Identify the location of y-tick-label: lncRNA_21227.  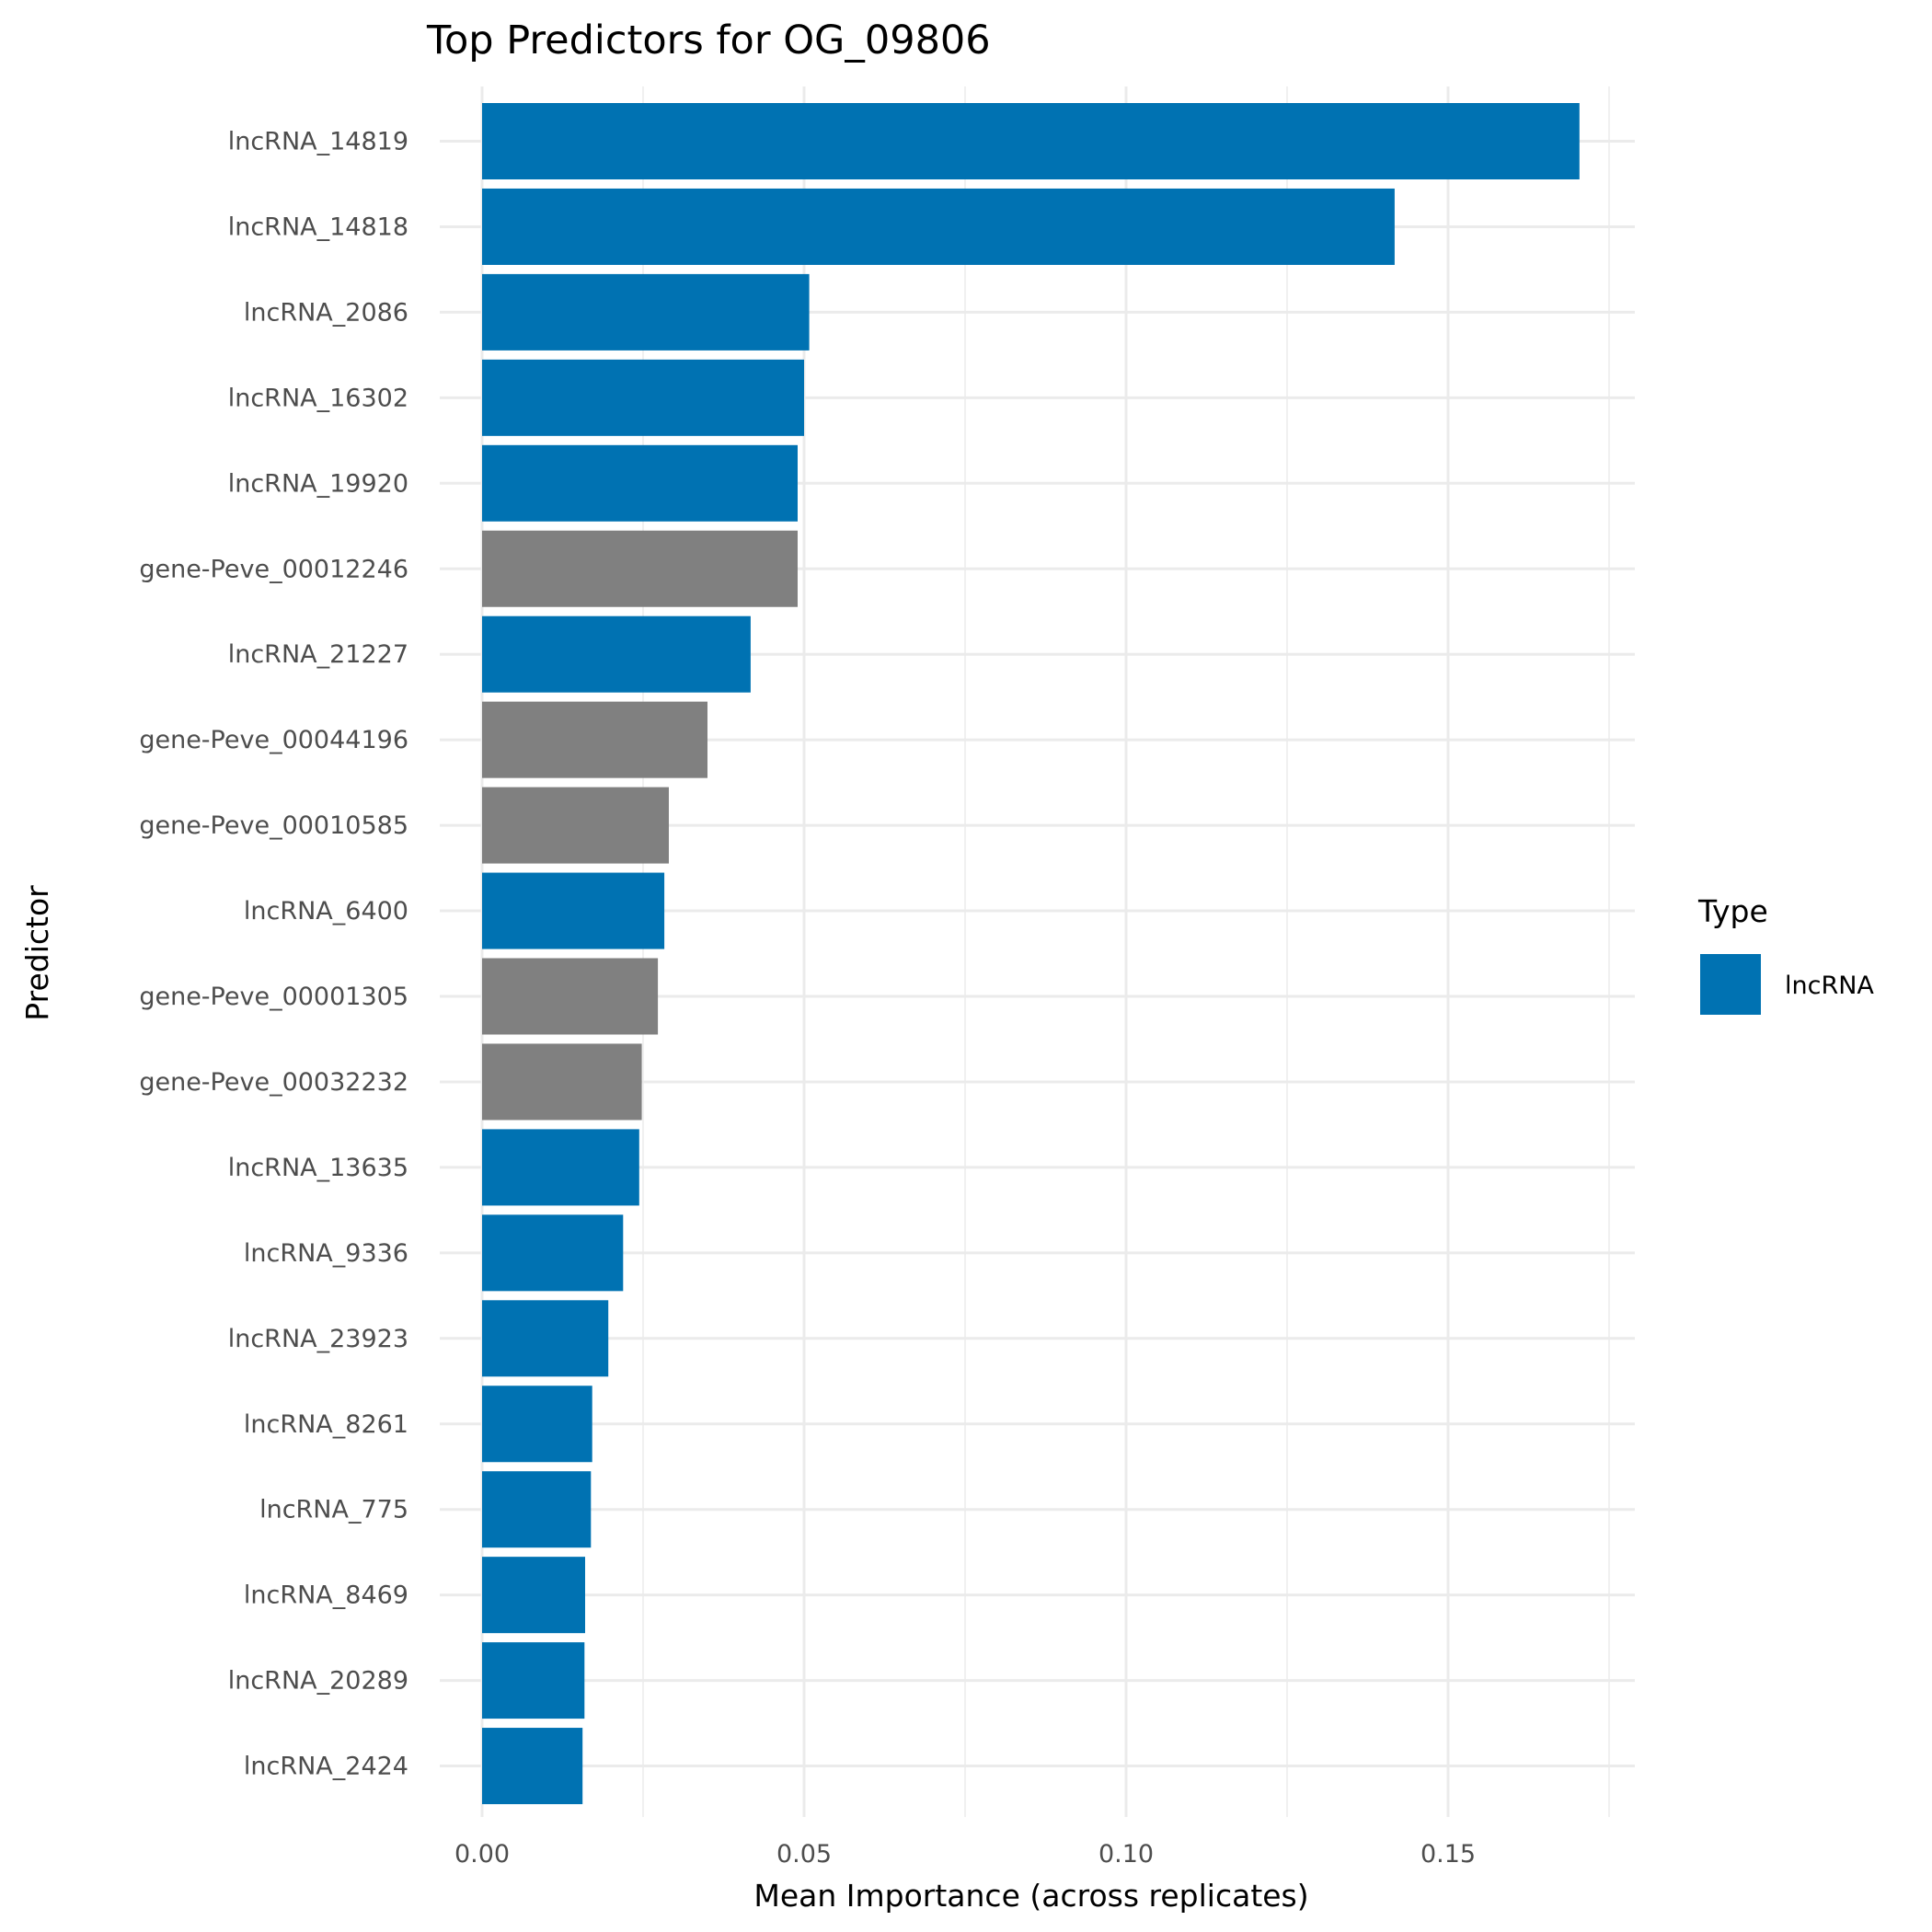
(318, 654).